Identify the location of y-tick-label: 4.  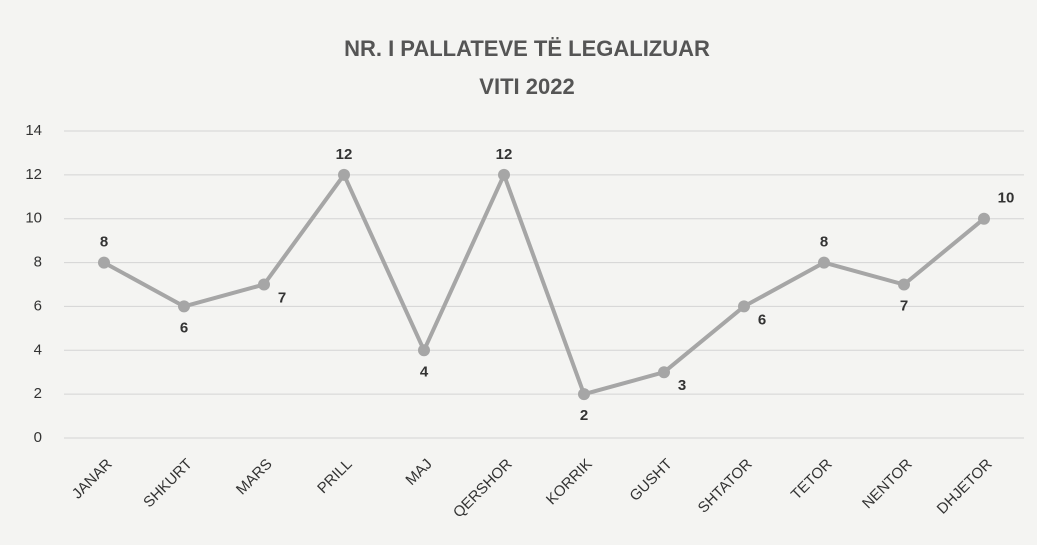
(38, 349).